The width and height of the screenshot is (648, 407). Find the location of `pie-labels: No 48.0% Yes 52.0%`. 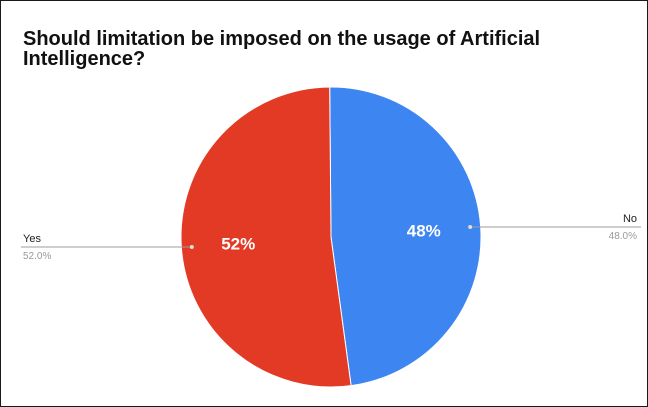

pie-labels: No 48.0% Yes 52.0% is located at coordinates (331, 237).